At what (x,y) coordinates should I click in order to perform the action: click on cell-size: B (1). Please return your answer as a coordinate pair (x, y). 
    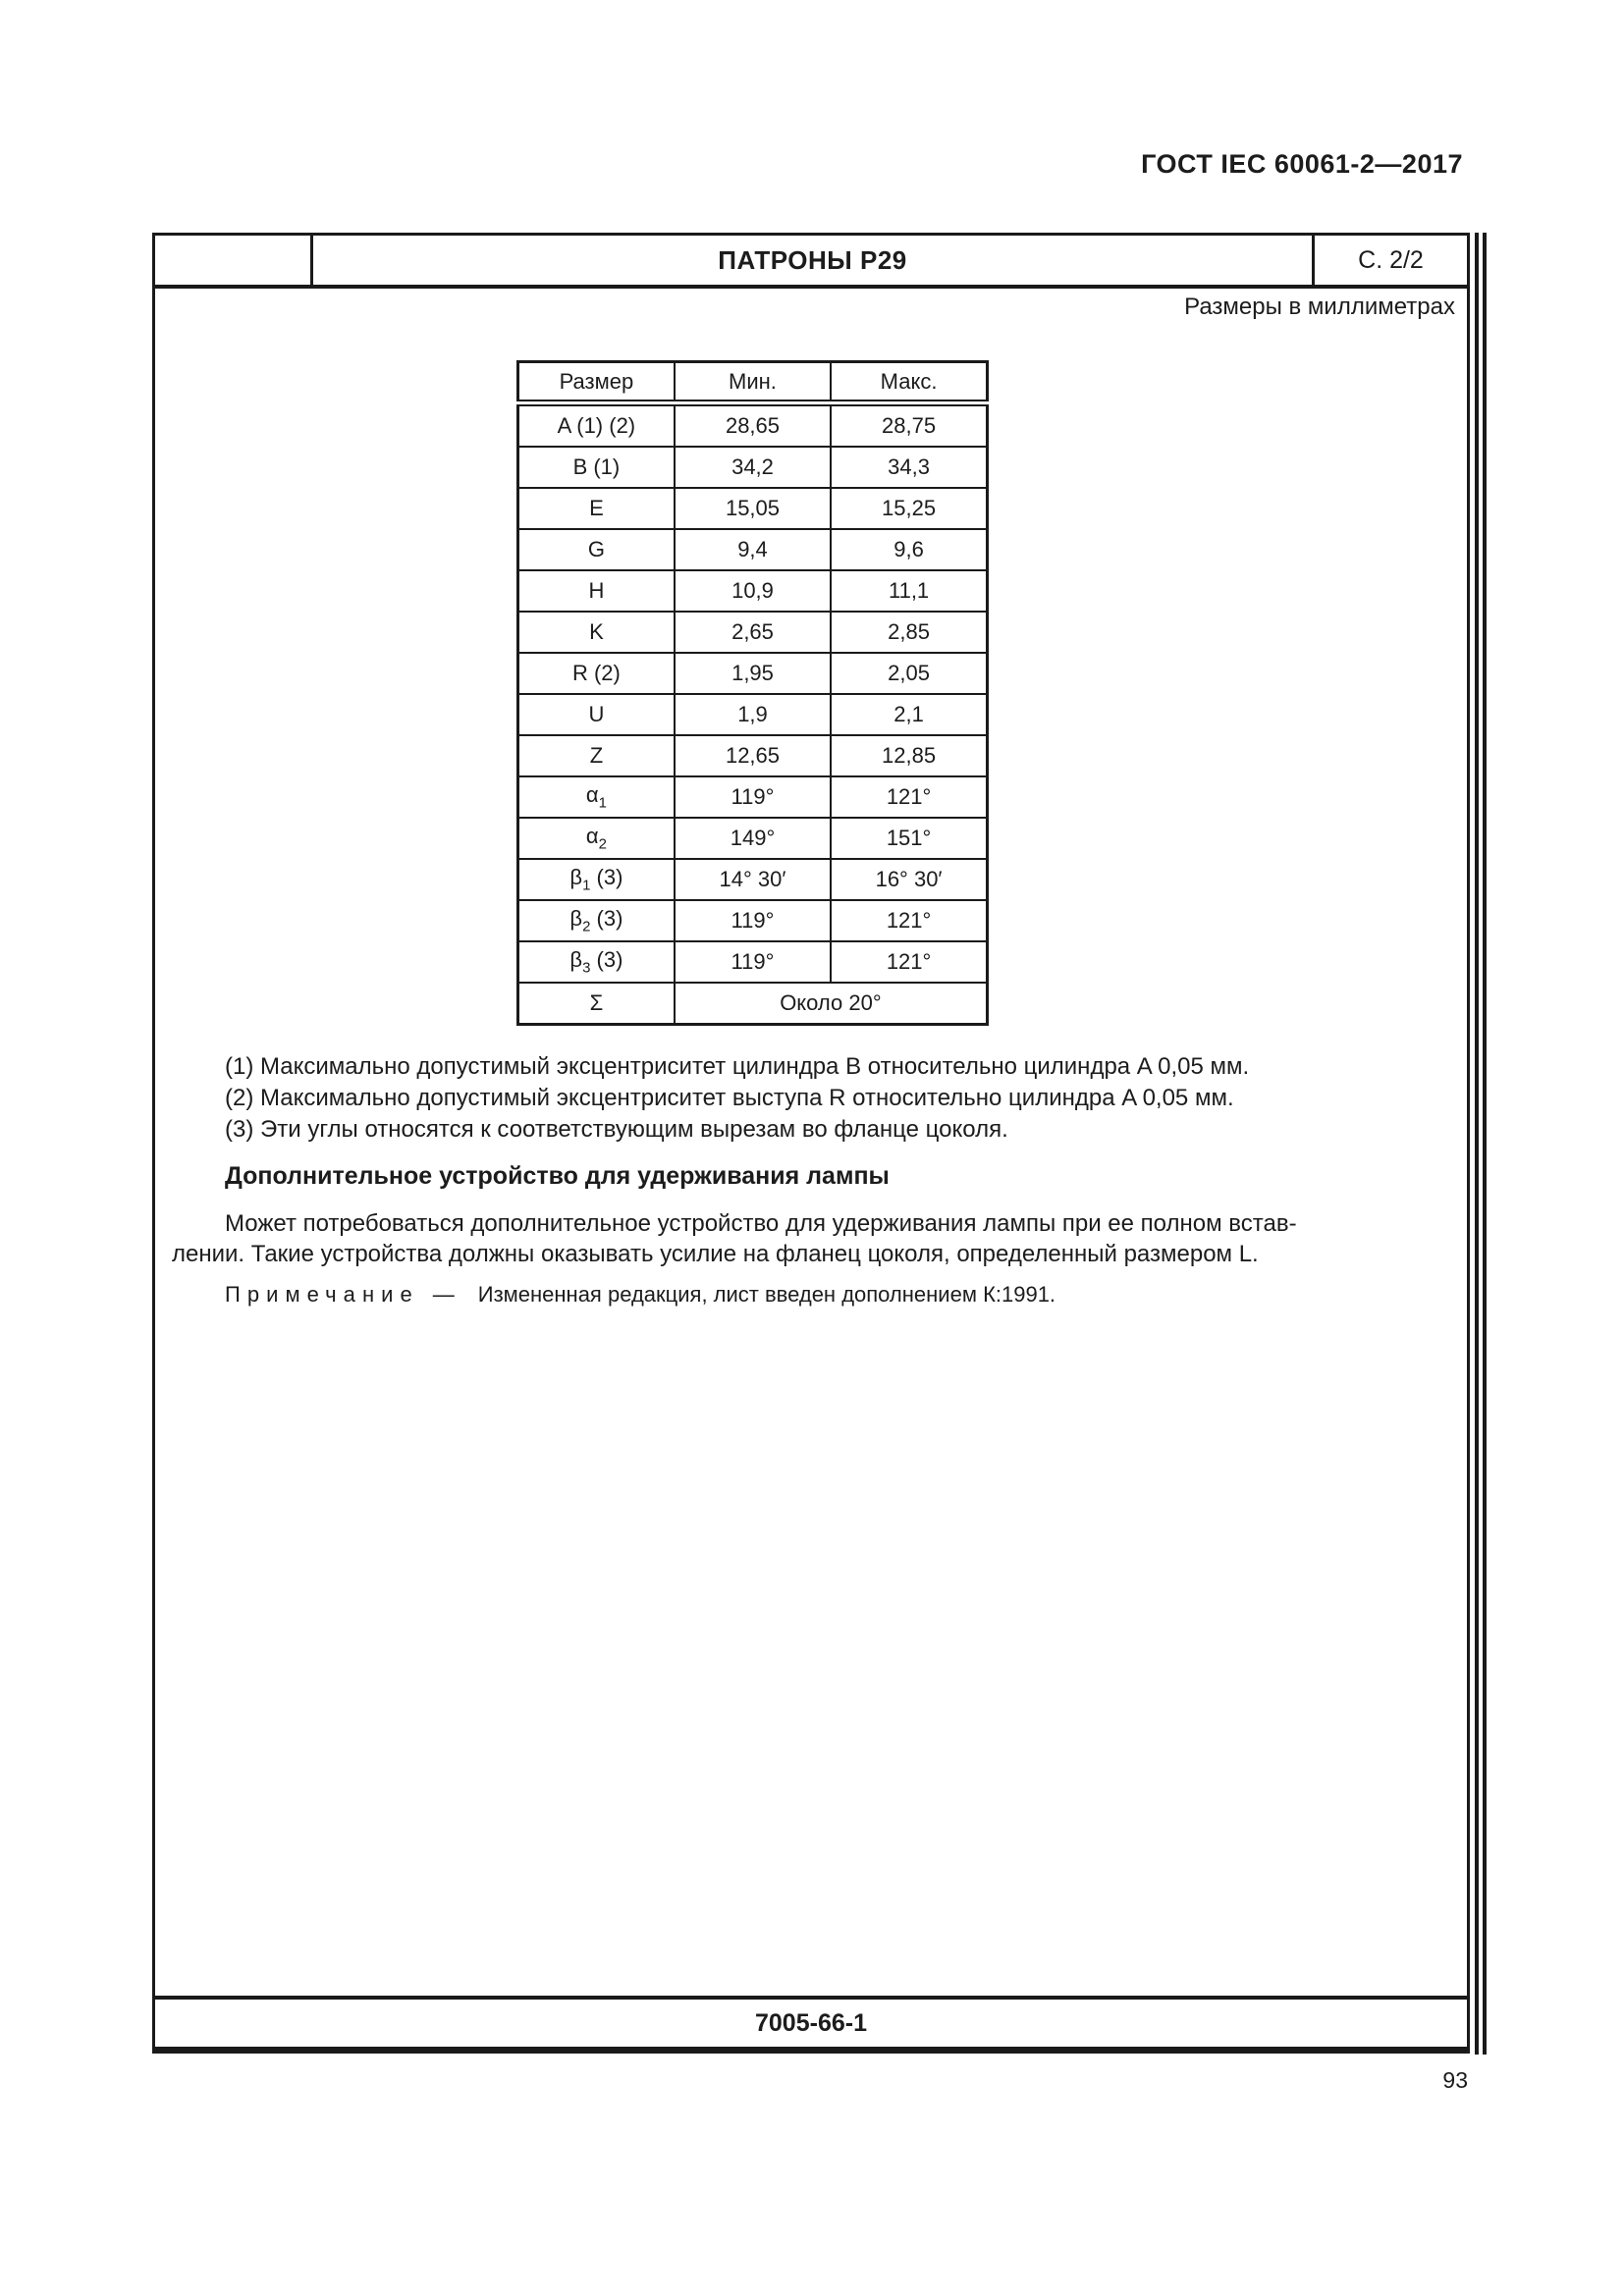
    Looking at the image, I should click on (596, 467).